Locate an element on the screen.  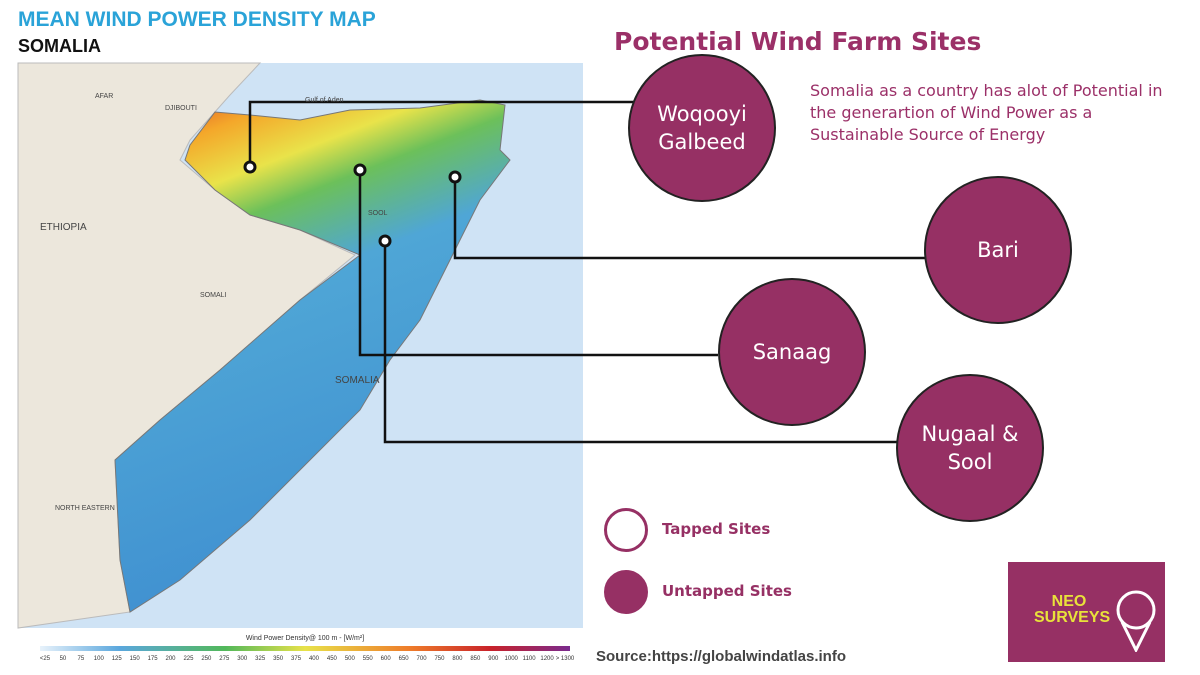
colorbar-tick-label: 450 is located at coordinates (332, 659).